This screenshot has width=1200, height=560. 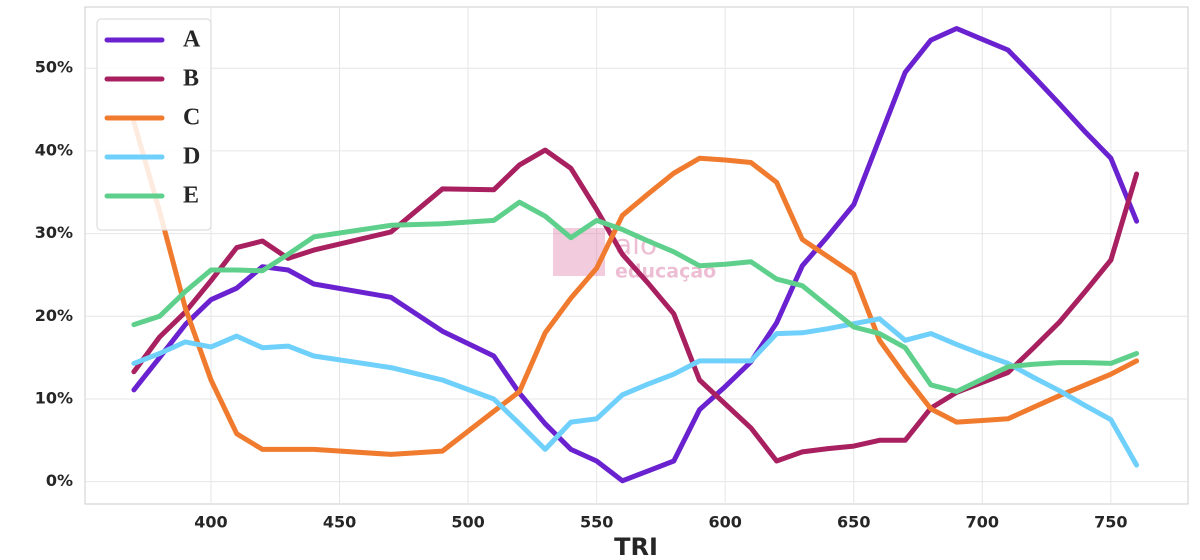 I want to click on y-tick-label: 10%, so click(x=54, y=397).